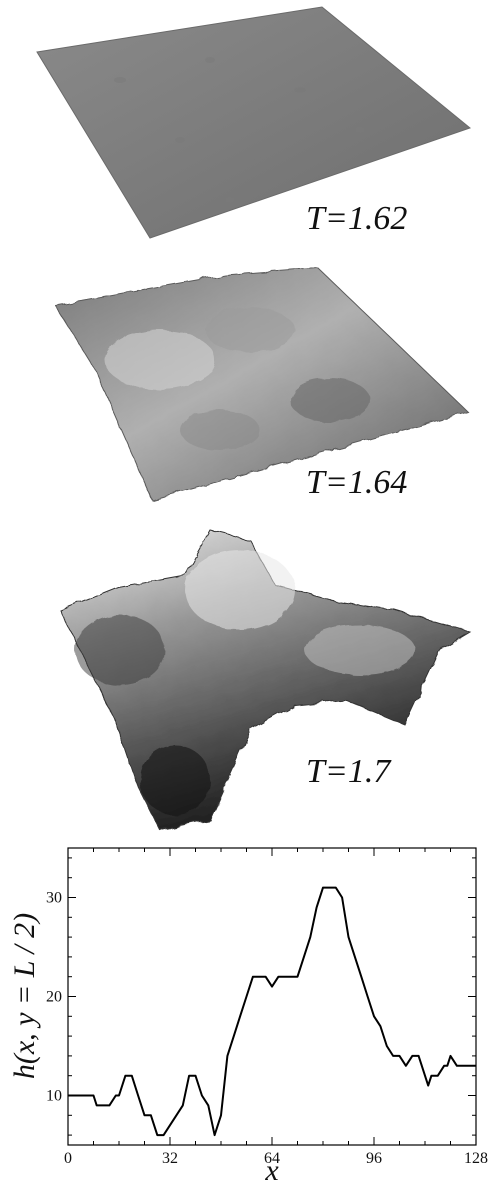  Describe the element at coordinates (374, 1158) in the screenshot. I see `x-tick-label: 96` at that location.